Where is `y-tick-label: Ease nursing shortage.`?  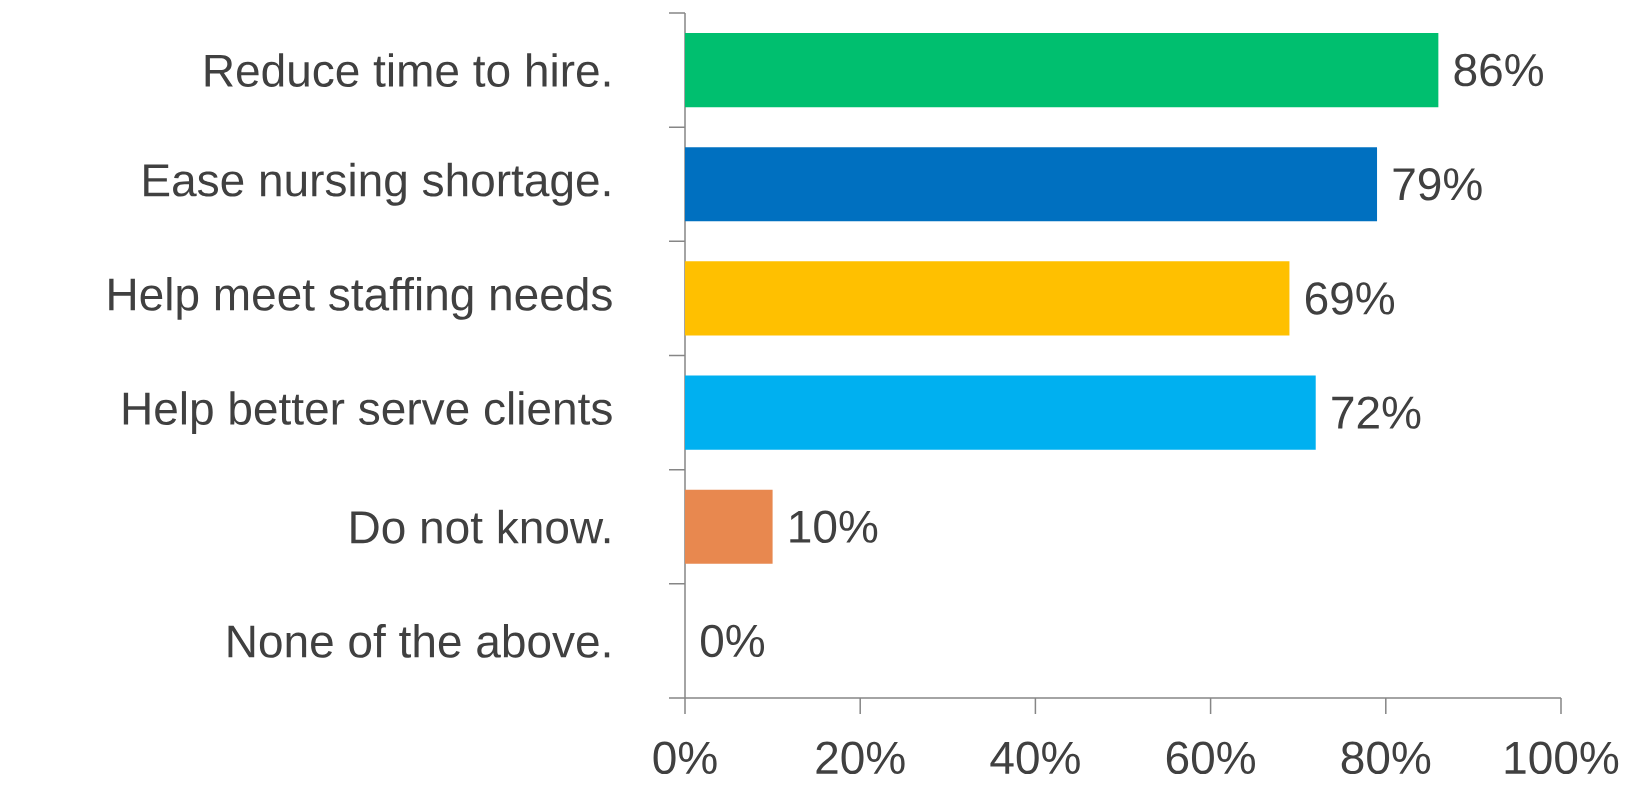
y-tick-label: Ease nursing shortage. is located at coordinates (377, 184).